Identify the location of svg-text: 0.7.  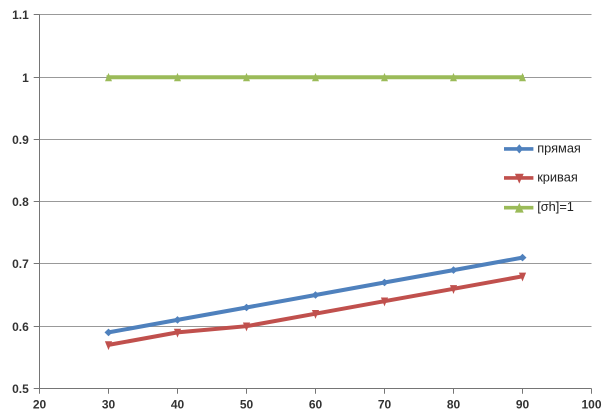
(20, 264).